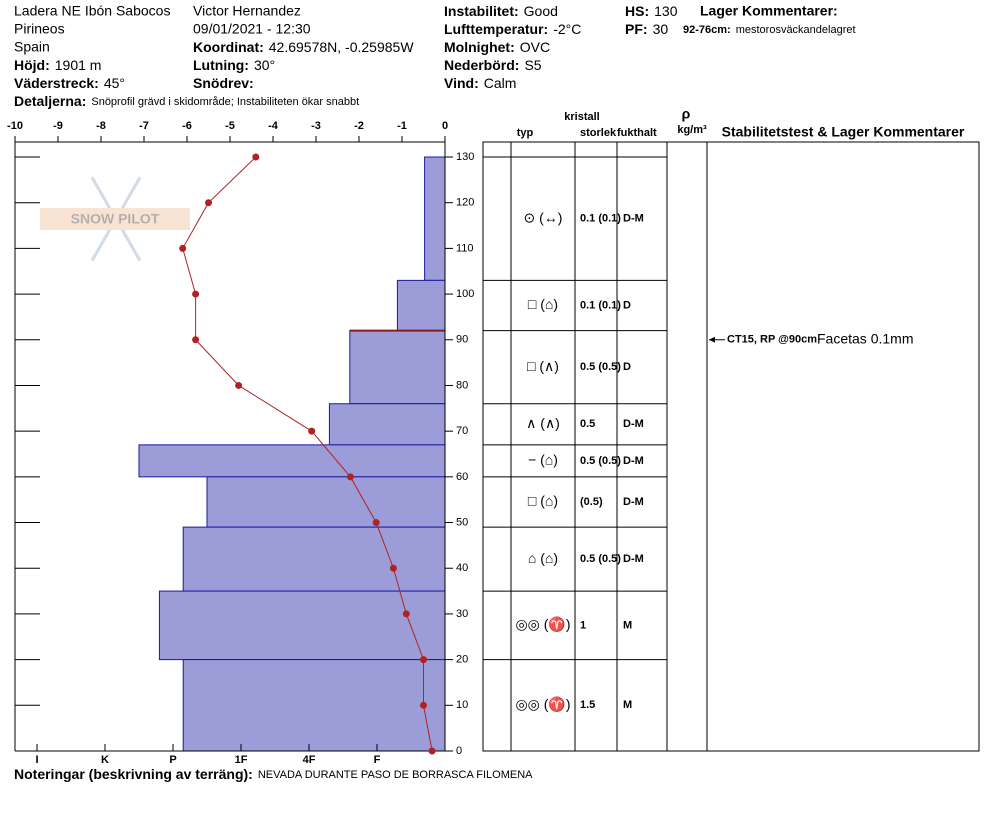 The height and width of the screenshot is (840, 994). Describe the element at coordinates (796, 30) in the screenshot. I see `field-value: mestorosväckandelagret` at that location.